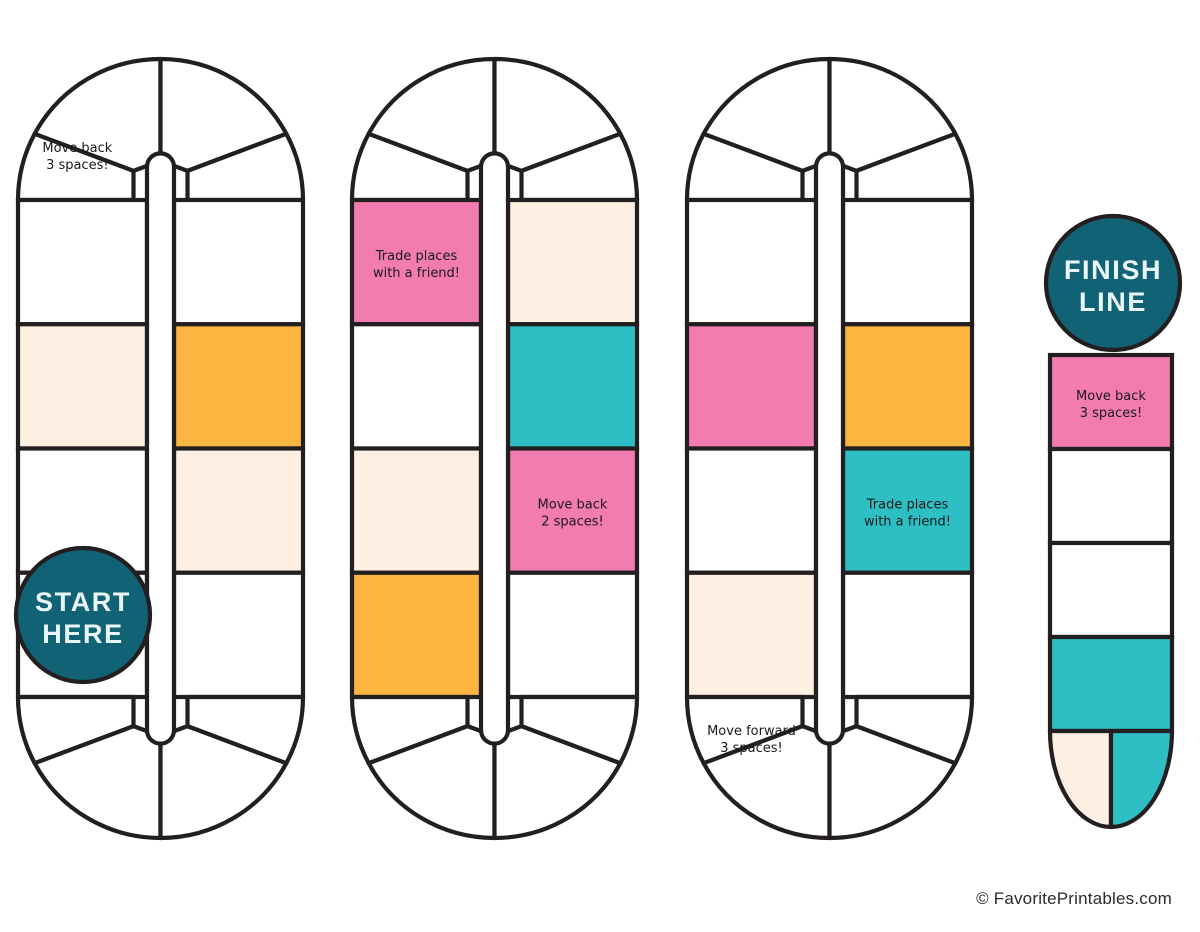 This screenshot has height=932, width=1200. What do you see at coordinates (573, 514) in the screenshot?
I see `space-message: Move back 2 spaces!` at bounding box center [573, 514].